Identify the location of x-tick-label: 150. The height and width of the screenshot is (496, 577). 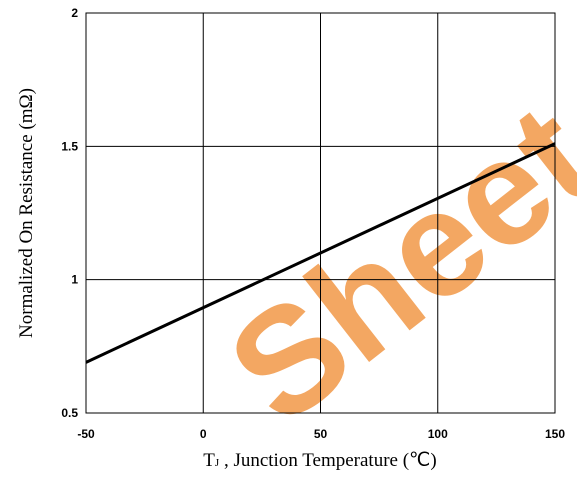
(555, 434).